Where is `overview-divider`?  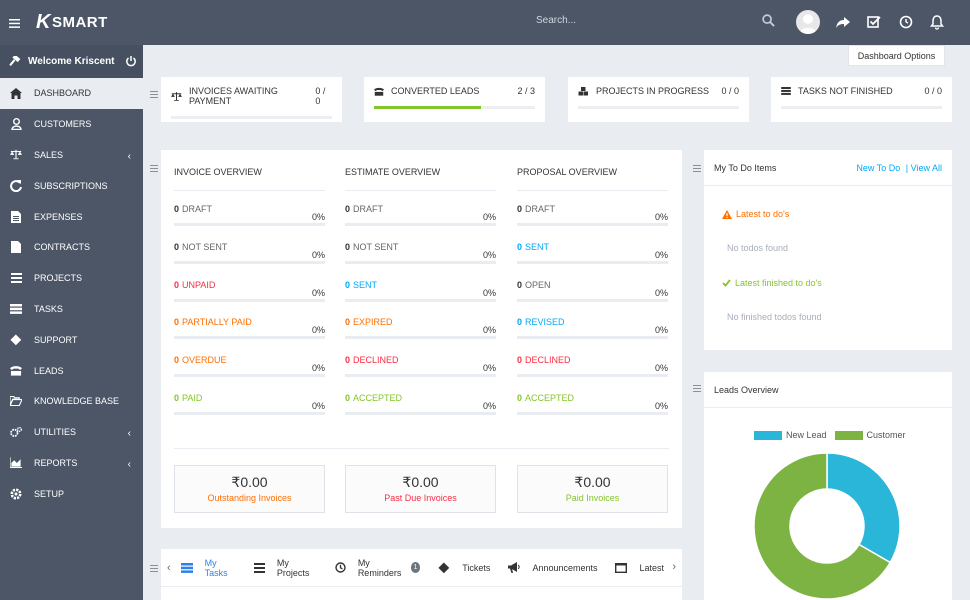 overview-divider is located at coordinates (421, 448).